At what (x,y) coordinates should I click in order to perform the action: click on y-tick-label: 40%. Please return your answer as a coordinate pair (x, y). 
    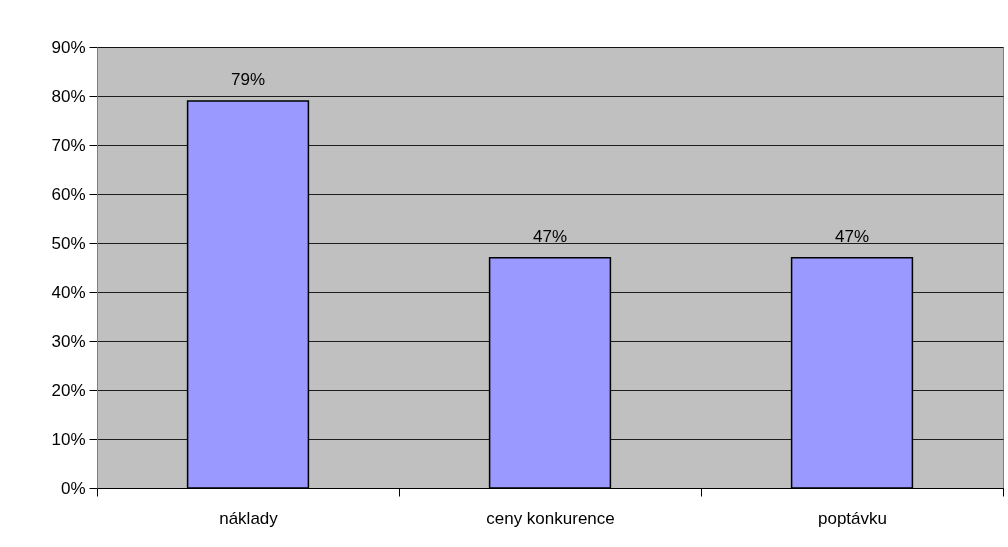
    Looking at the image, I should click on (68, 292).